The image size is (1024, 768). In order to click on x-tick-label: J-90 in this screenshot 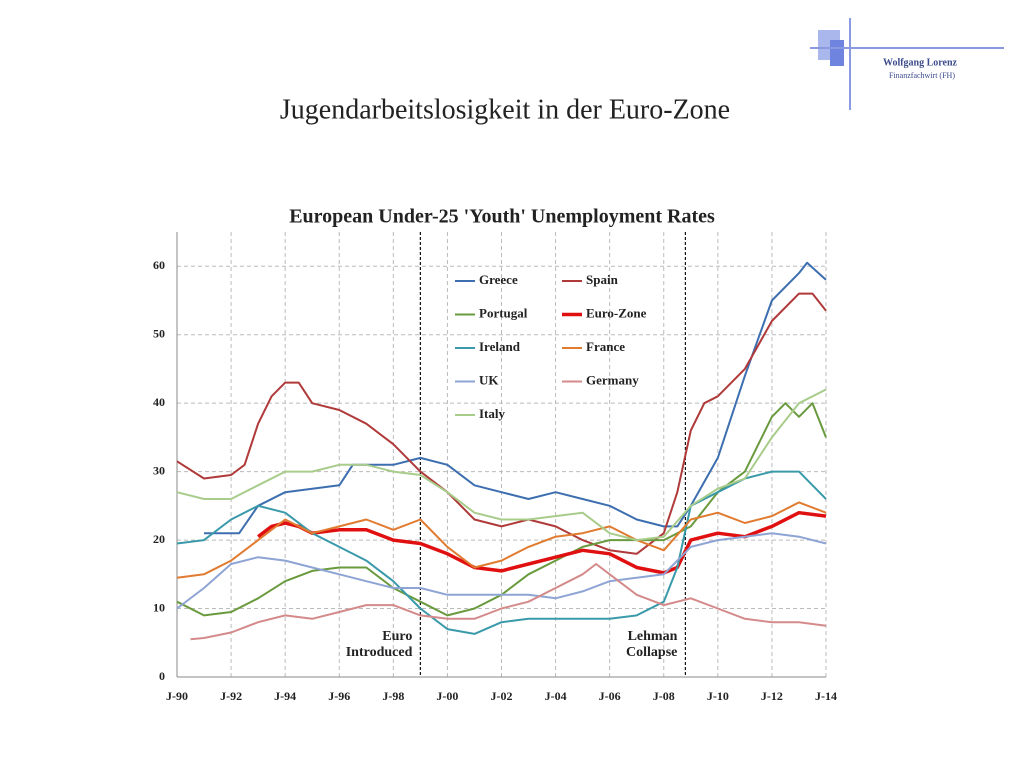, I will do `click(177, 696)`.